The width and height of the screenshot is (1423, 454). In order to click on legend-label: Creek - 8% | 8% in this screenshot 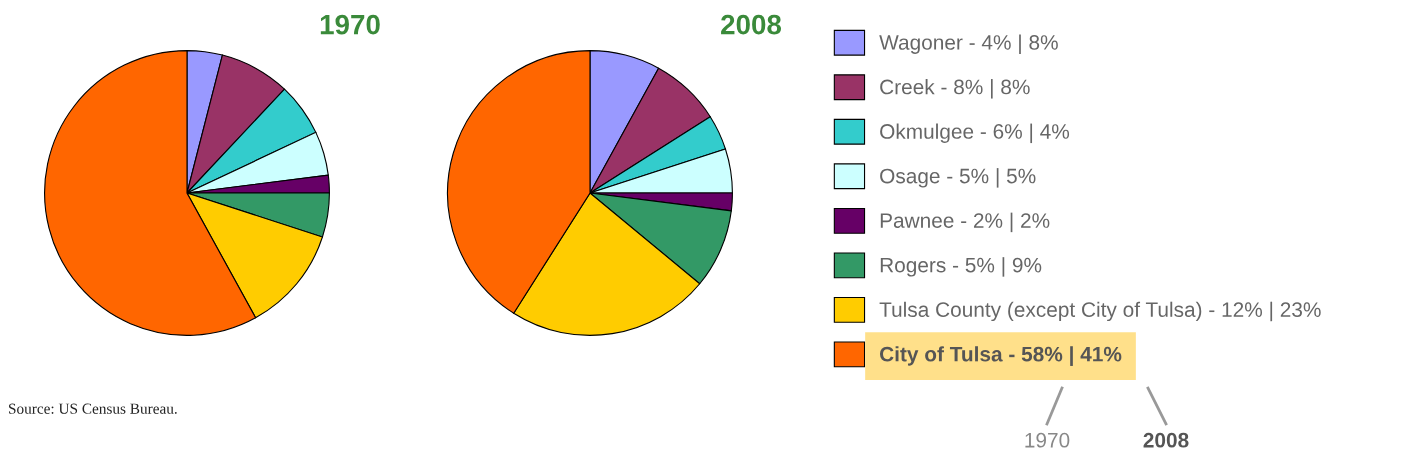, I will do `click(955, 89)`.